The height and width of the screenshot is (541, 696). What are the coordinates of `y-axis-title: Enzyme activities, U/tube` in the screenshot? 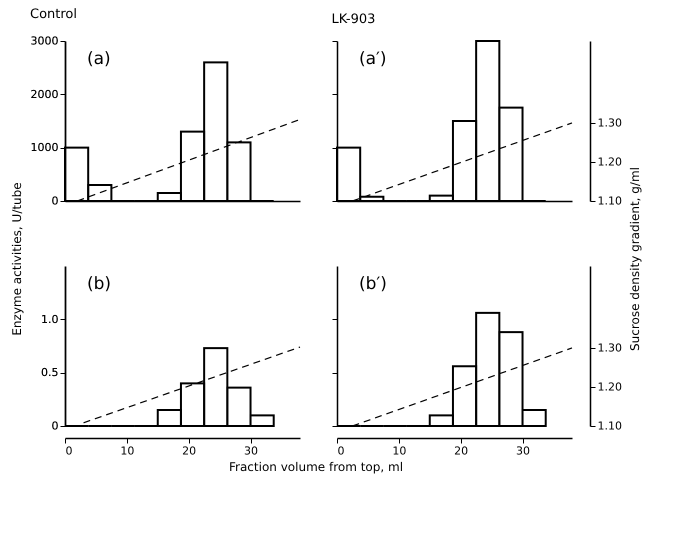 It's located at (17, 259).